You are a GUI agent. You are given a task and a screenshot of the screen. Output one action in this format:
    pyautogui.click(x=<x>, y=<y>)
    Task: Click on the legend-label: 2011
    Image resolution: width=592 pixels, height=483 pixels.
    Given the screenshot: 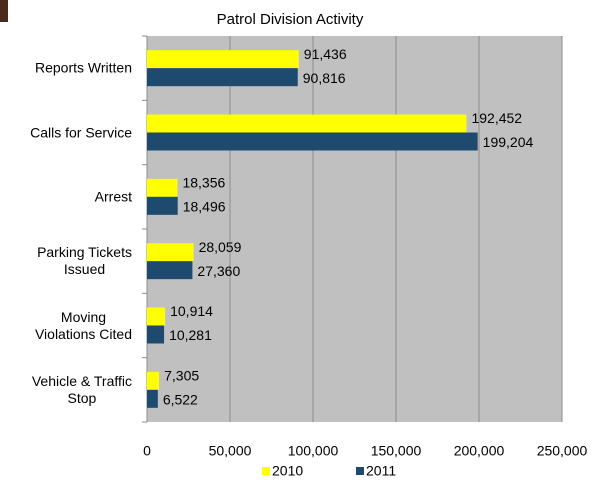 What is the action you would take?
    pyautogui.click(x=381, y=471)
    